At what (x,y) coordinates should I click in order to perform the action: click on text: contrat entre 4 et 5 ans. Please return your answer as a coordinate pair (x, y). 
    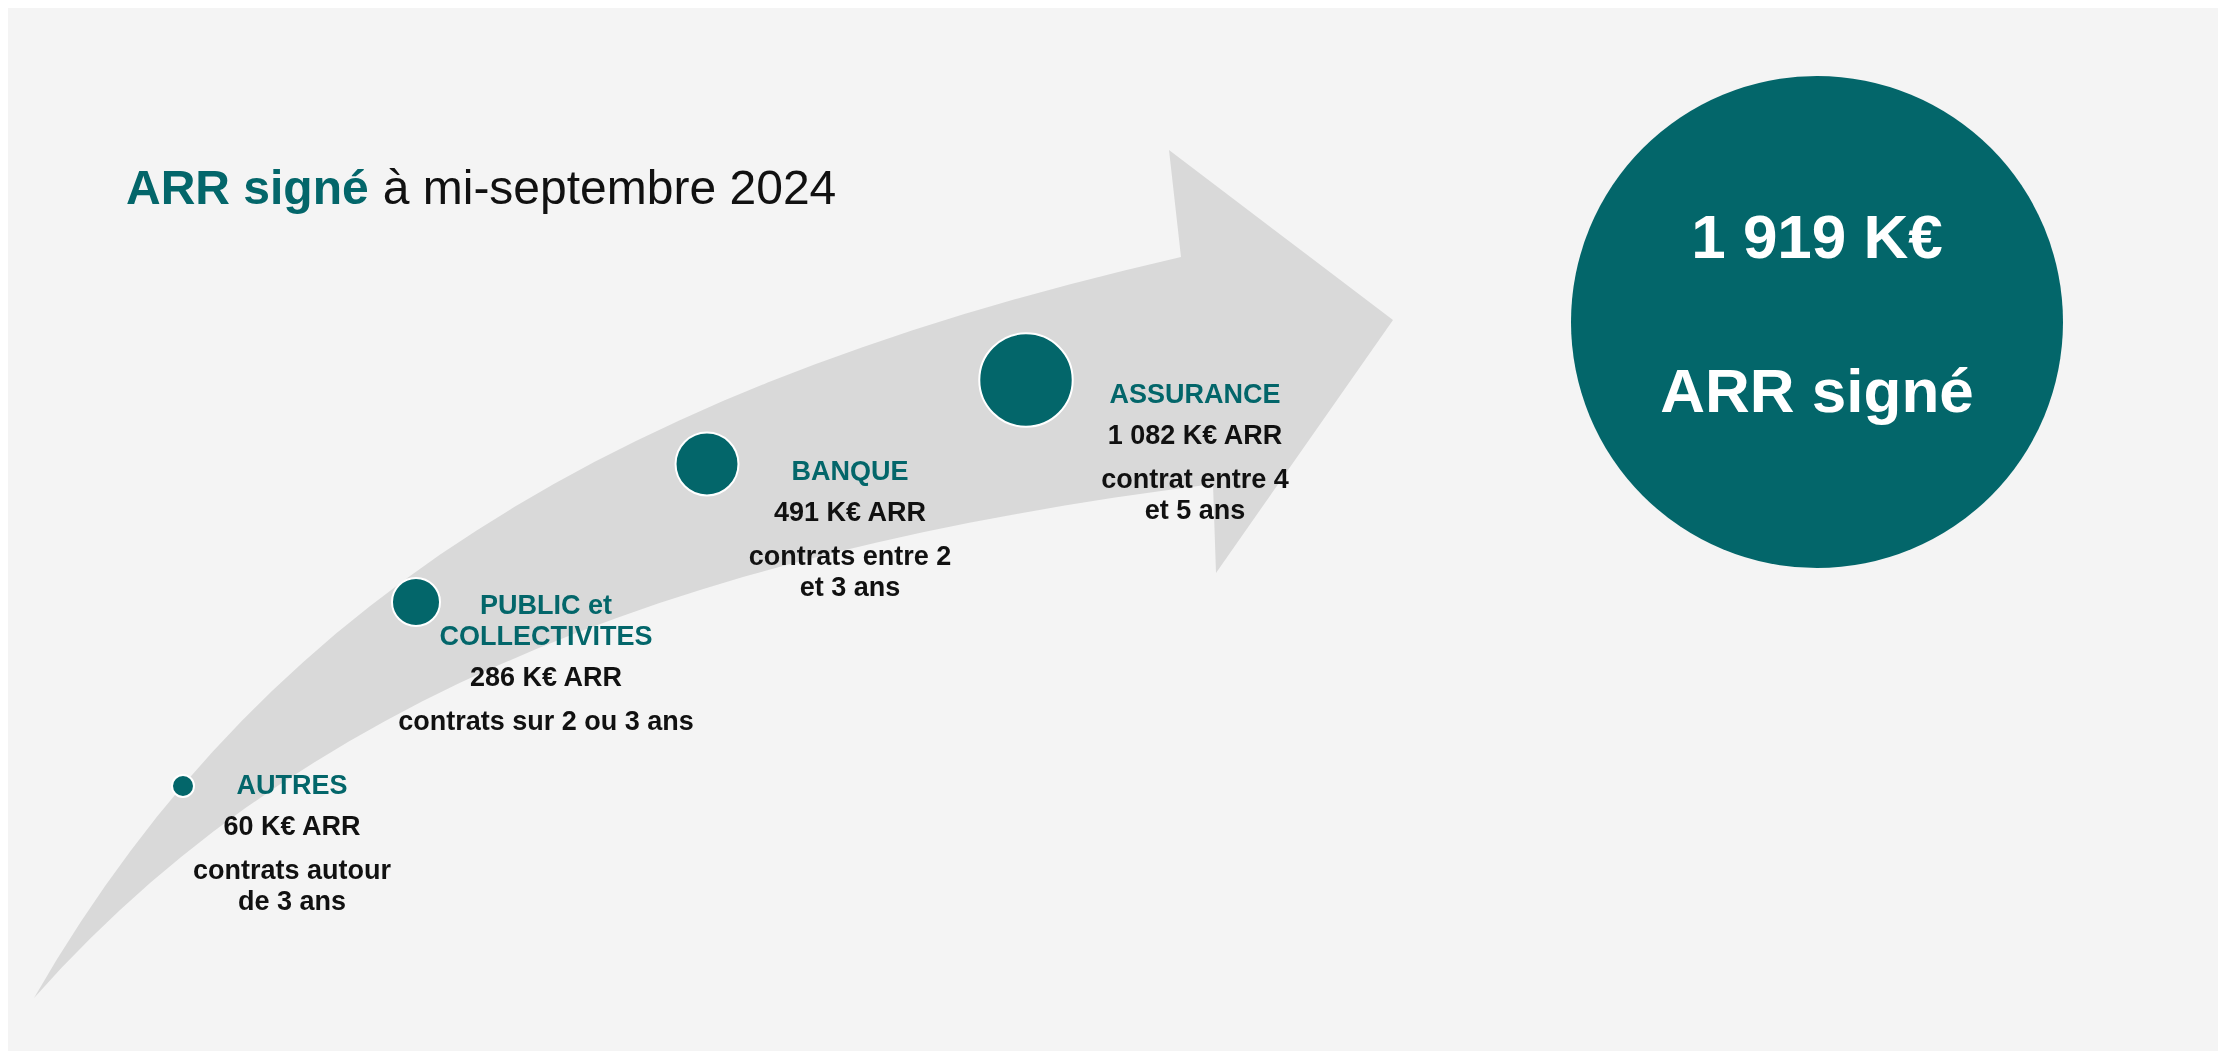
    Looking at the image, I should click on (1195, 495).